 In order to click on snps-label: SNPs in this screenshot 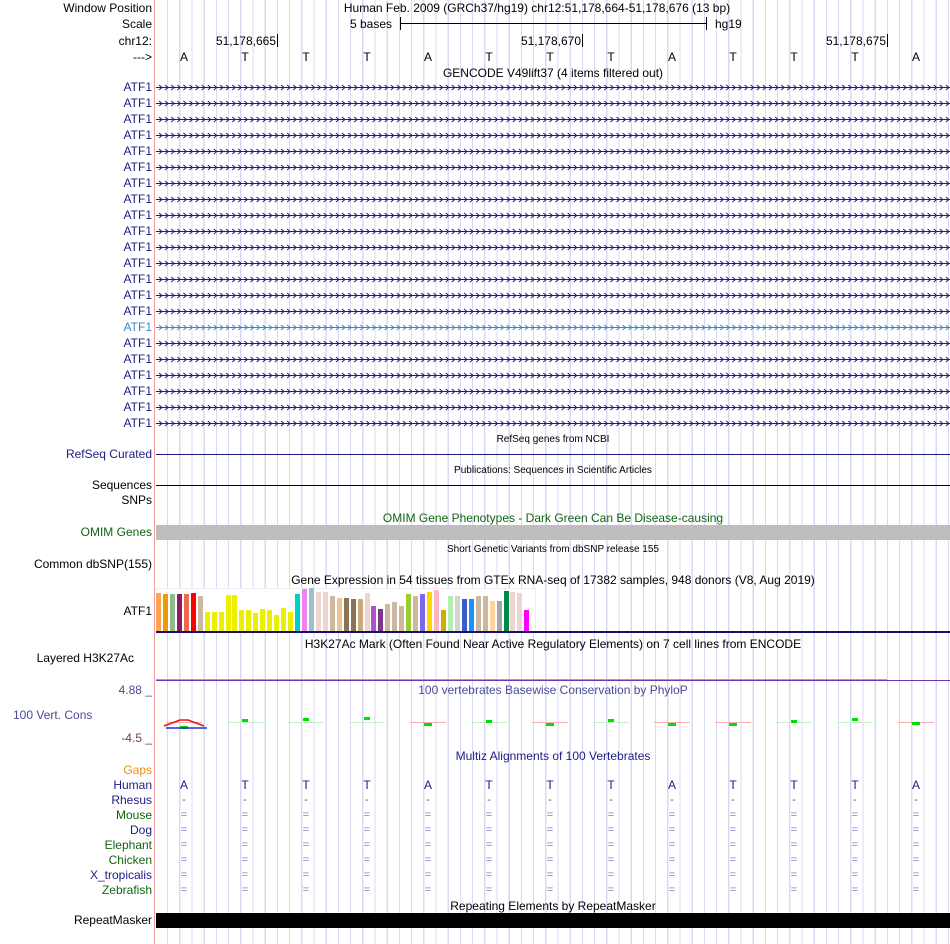, I will do `click(136, 500)`.